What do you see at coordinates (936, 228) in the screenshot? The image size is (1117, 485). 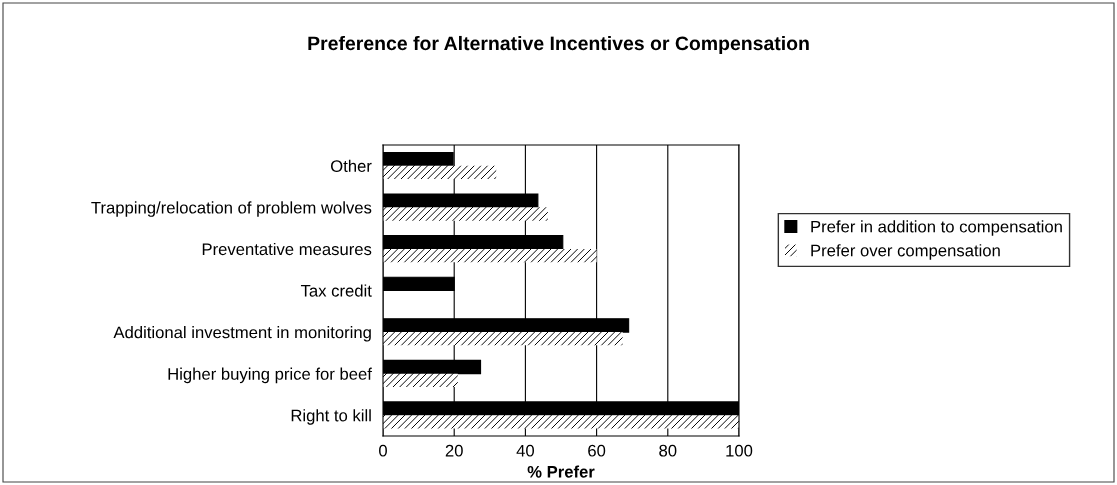 I see `legend-label: Prefer in addition to compensation` at bounding box center [936, 228].